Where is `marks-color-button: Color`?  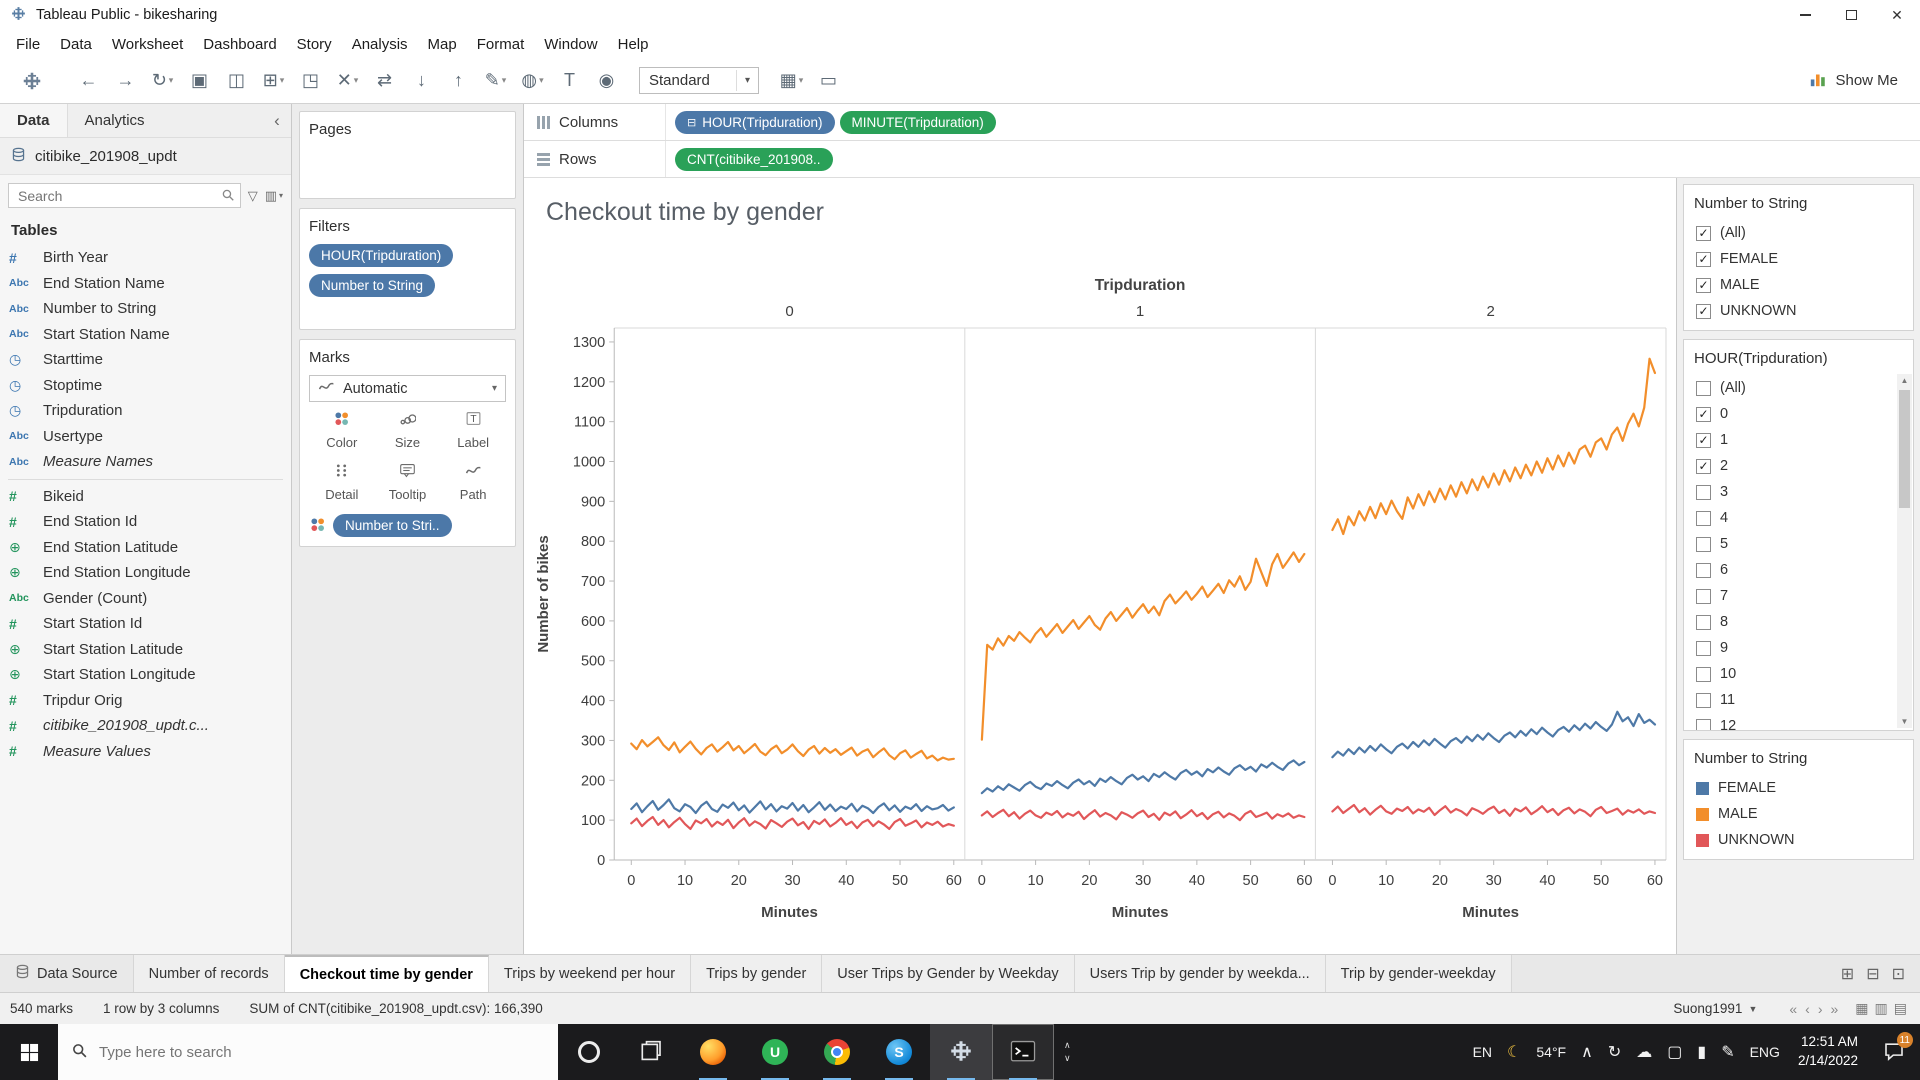 marks-color-button: Color is located at coordinates (342, 430).